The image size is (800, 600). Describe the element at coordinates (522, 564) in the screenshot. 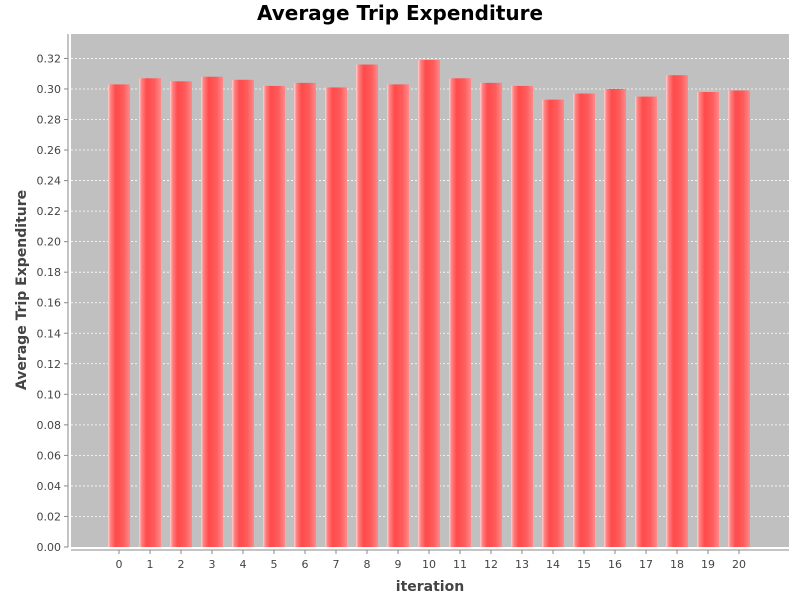

I see `x-tick-label: 13` at that location.